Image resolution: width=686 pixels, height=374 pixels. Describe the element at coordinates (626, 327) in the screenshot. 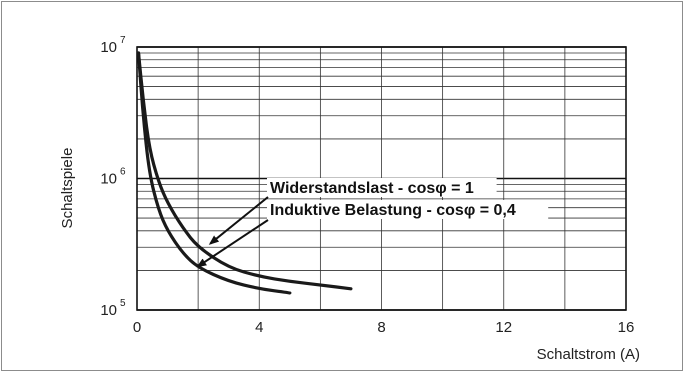

I see `x-tick-label: 16` at that location.